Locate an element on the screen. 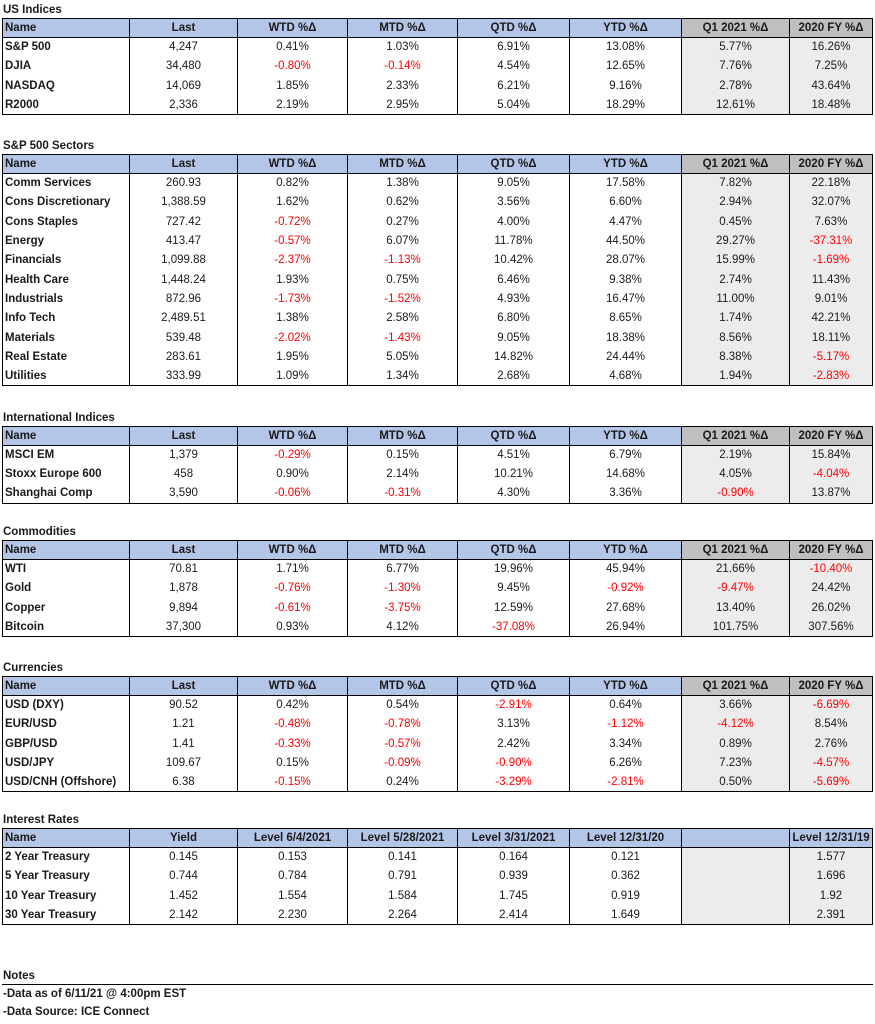 Image resolution: width=875 pixels, height=1024 pixels. value-cell: 18.11% is located at coordinates (831, 337).